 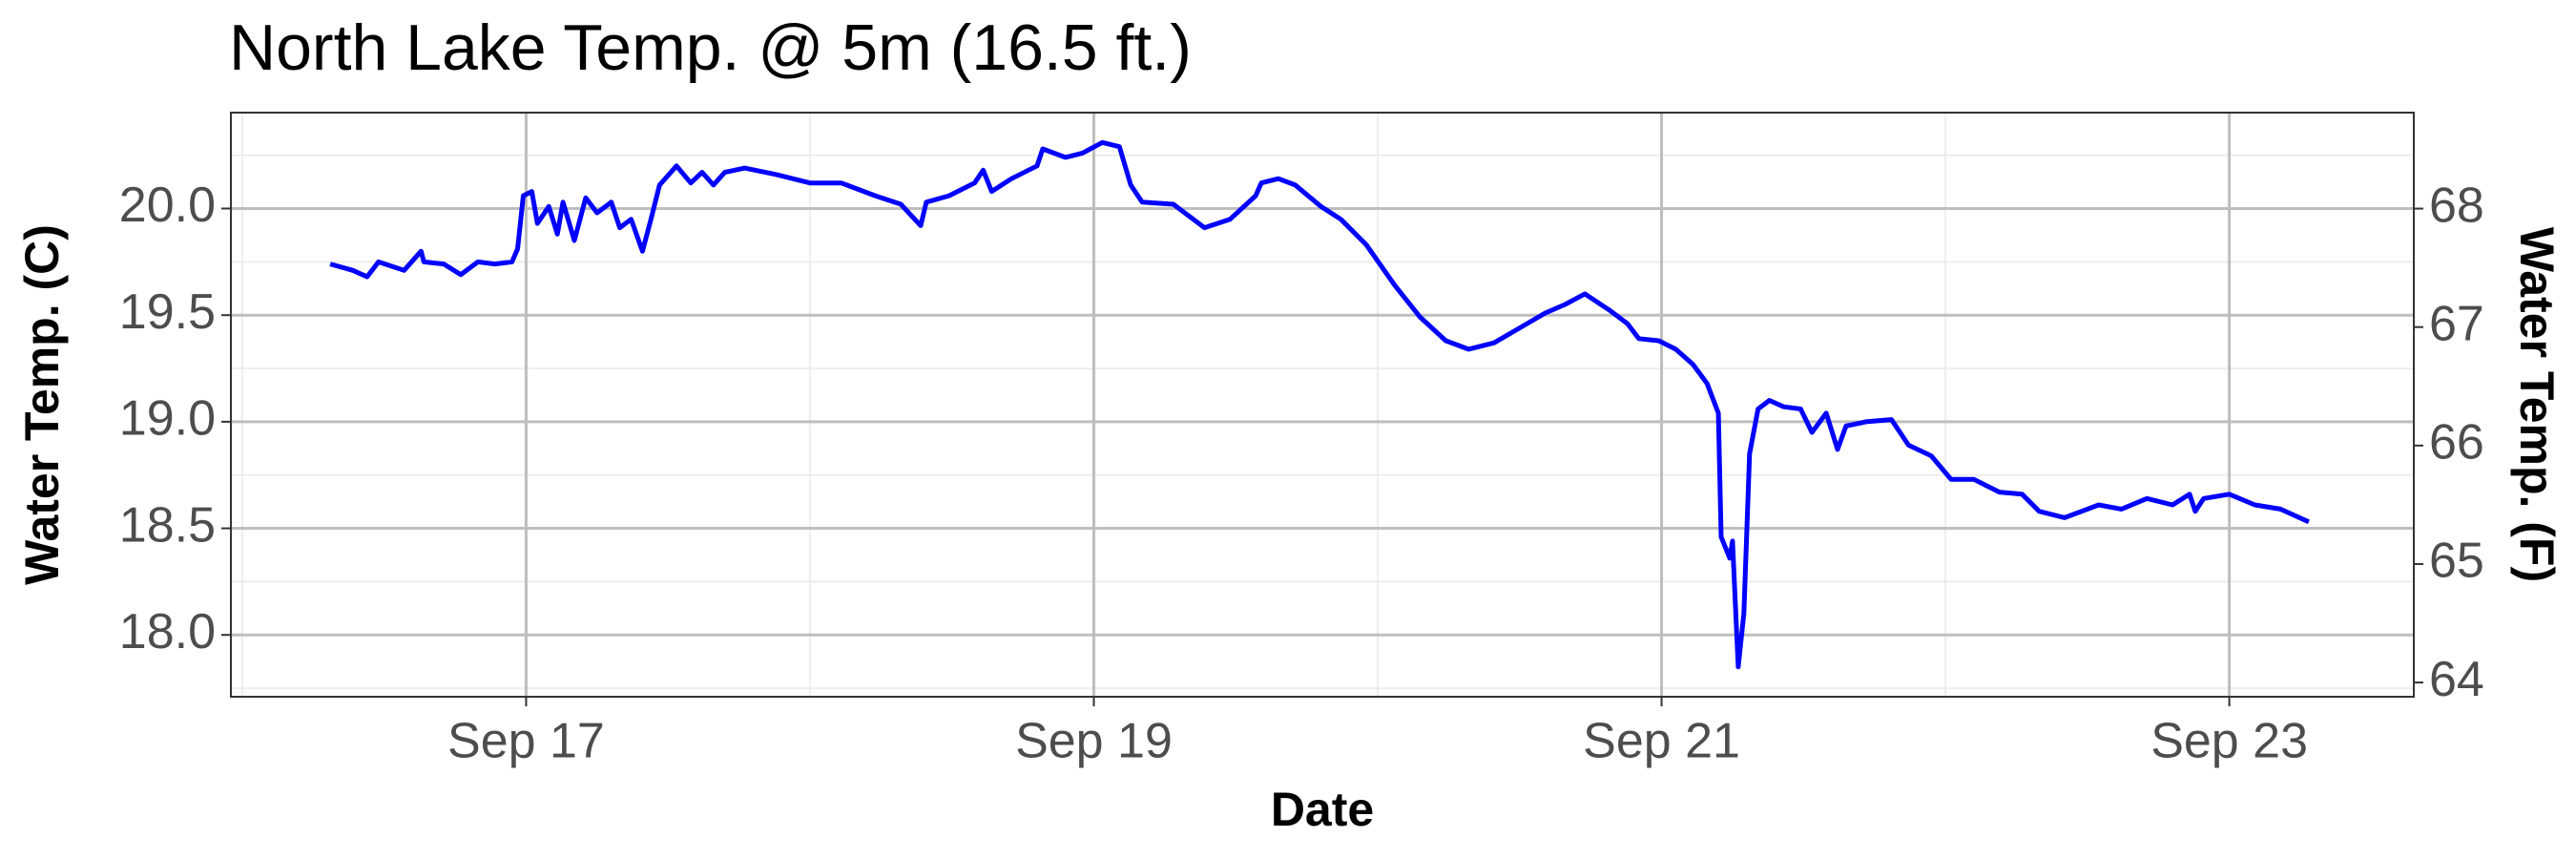 I want to click on y2-axis-label: Water Temp. (F), so click(x=2537, y=404).